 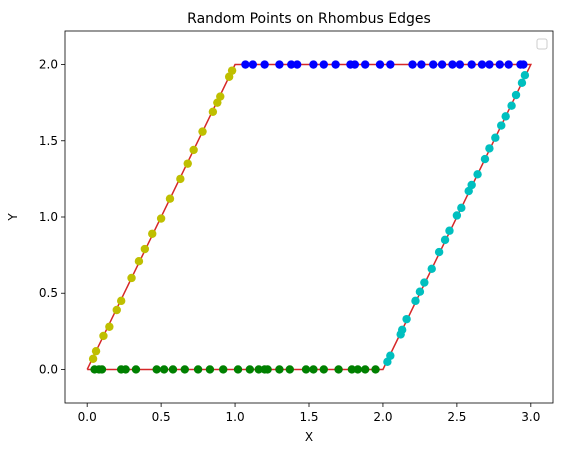 What do you see at coordinates (161, 417) in the screenshot?
I see `x-tick-label: 0.5` at bounding box center [161, 417].